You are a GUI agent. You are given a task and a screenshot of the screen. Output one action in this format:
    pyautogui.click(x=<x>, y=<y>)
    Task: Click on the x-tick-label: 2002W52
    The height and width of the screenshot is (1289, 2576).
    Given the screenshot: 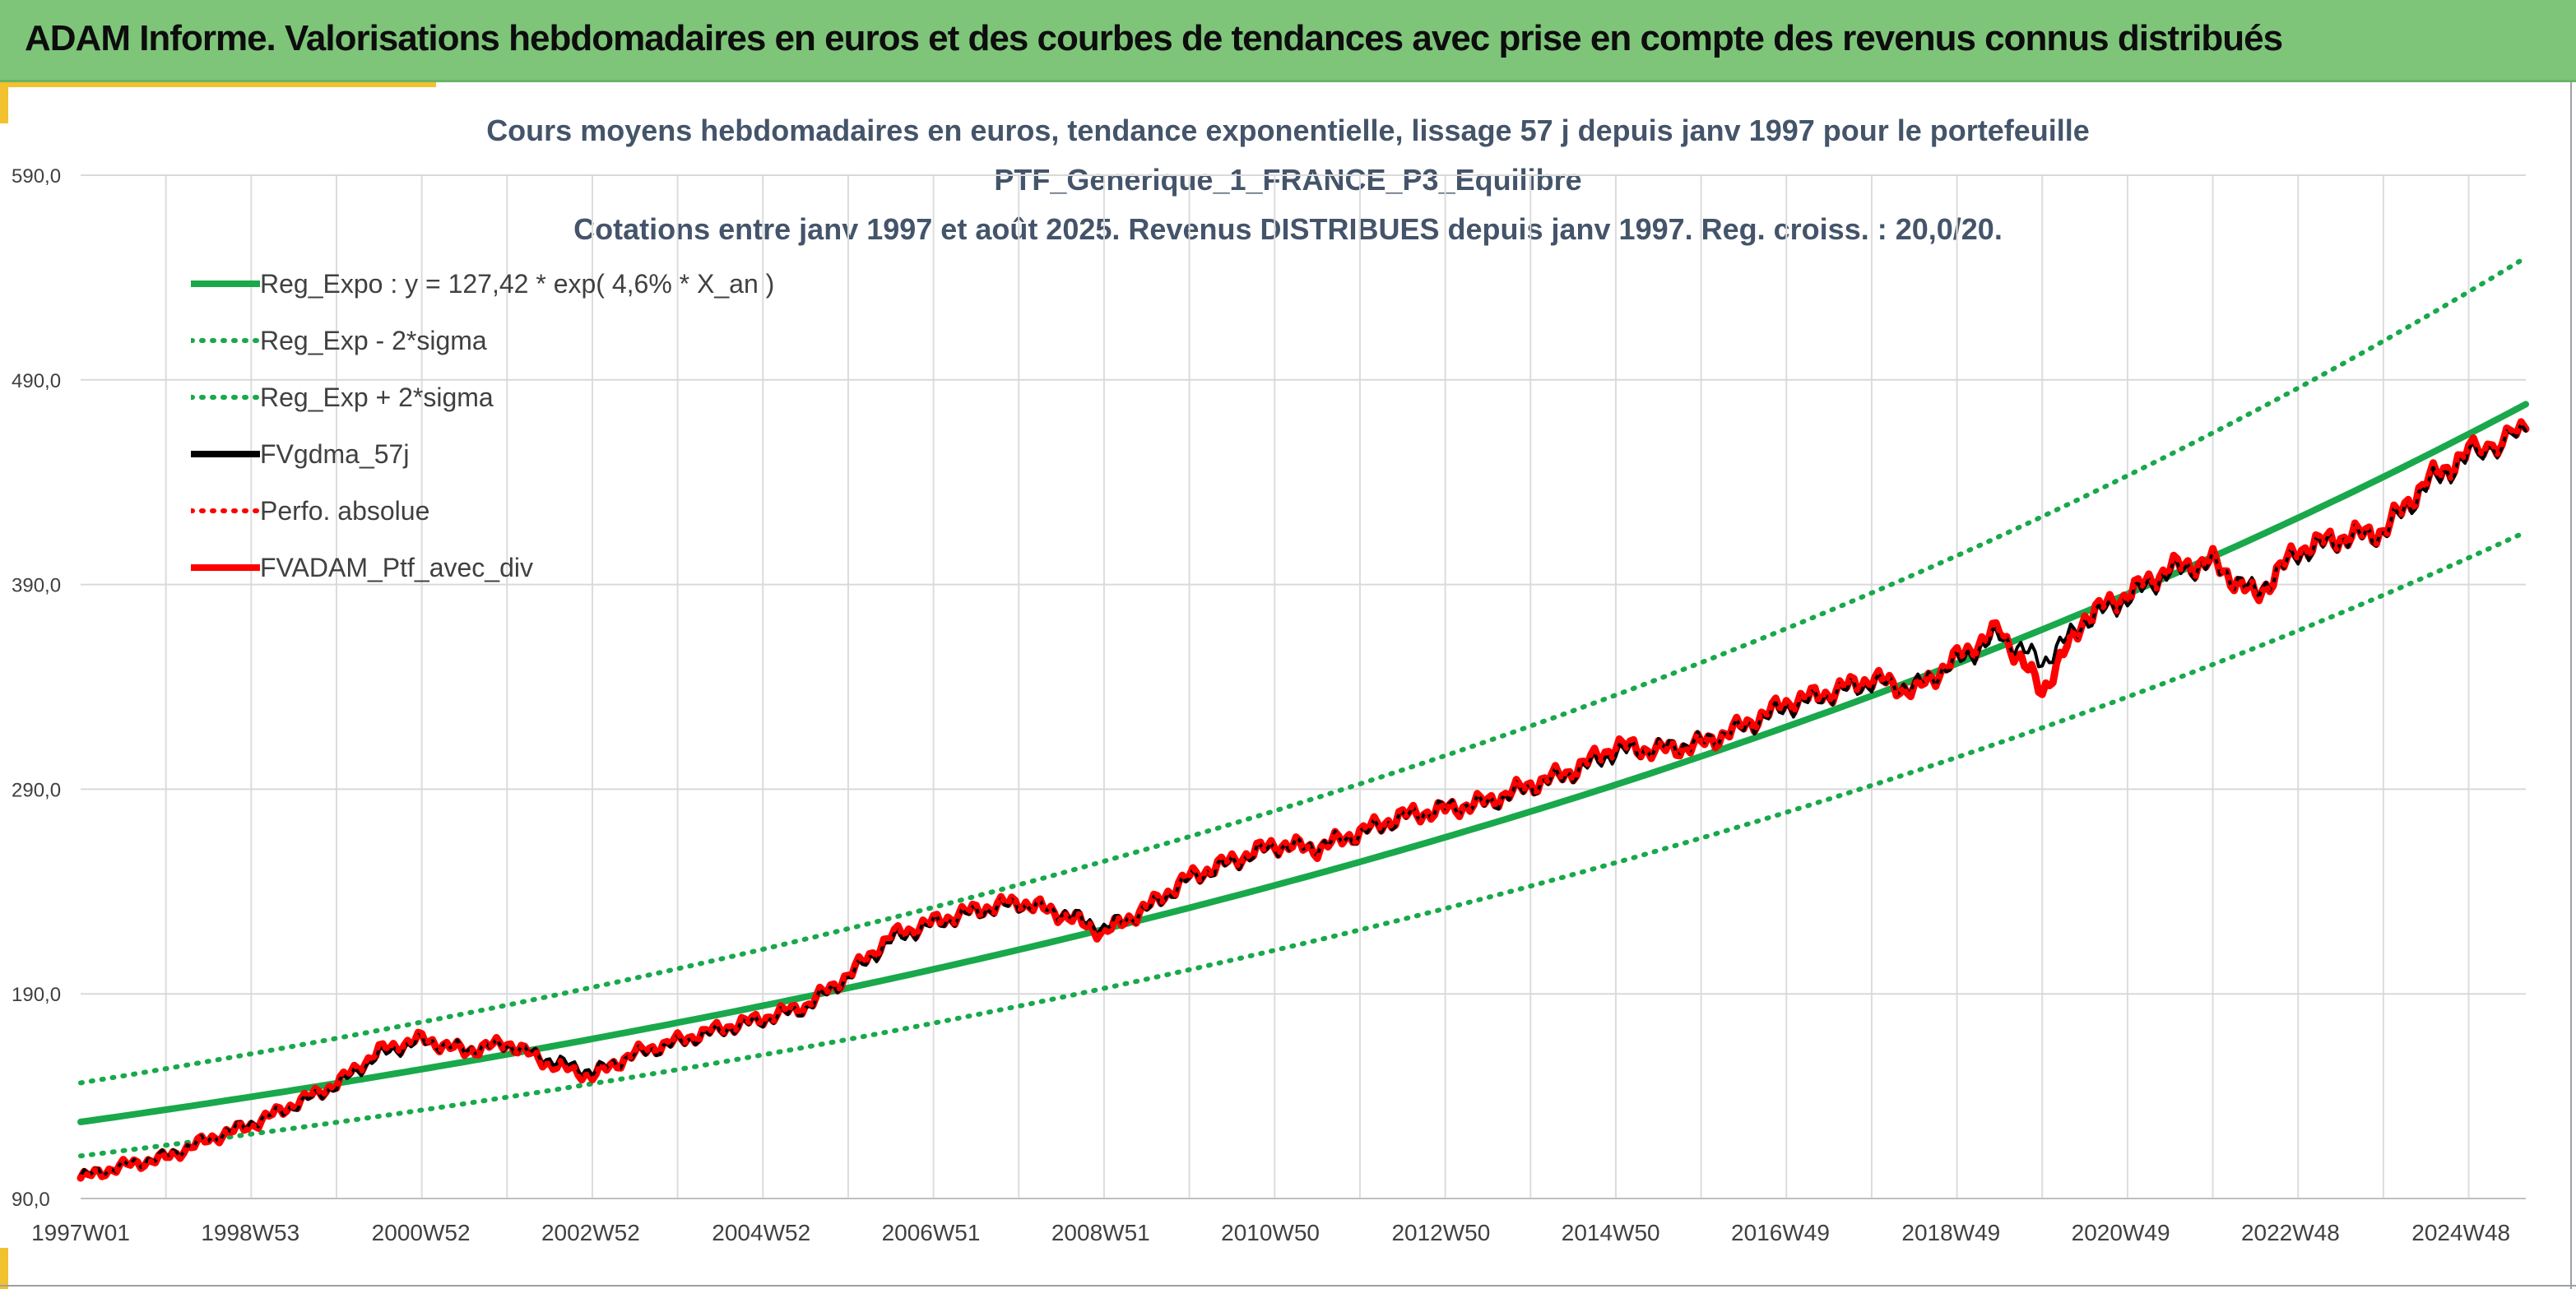 What is the action you would take?
    pyautogui.click(x=590, y=1232)
    